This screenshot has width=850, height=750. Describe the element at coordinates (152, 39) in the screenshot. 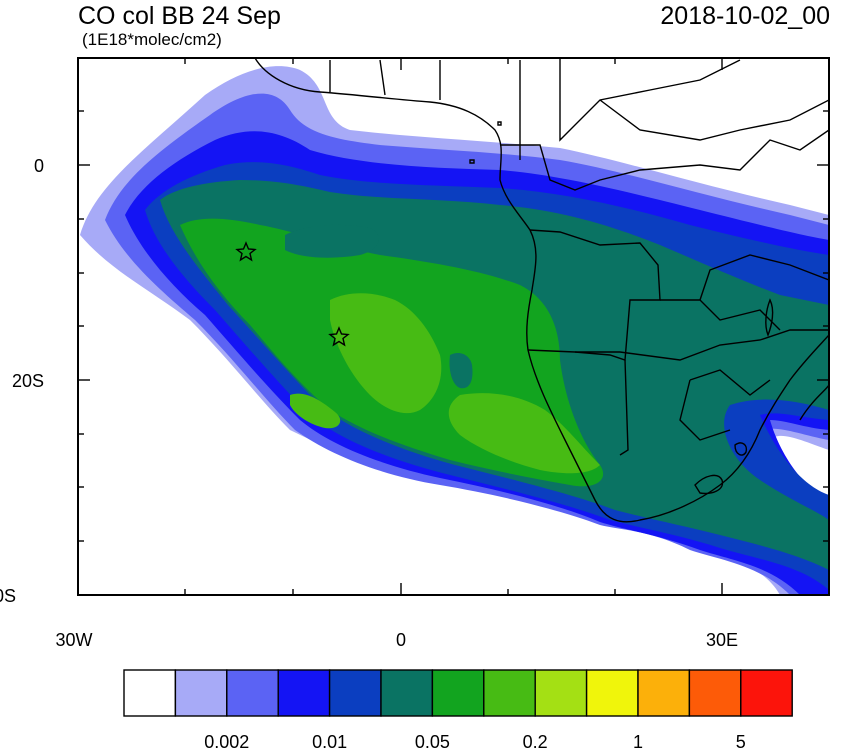

I see `units-label: (1E18*molec/cm2)` at that location.